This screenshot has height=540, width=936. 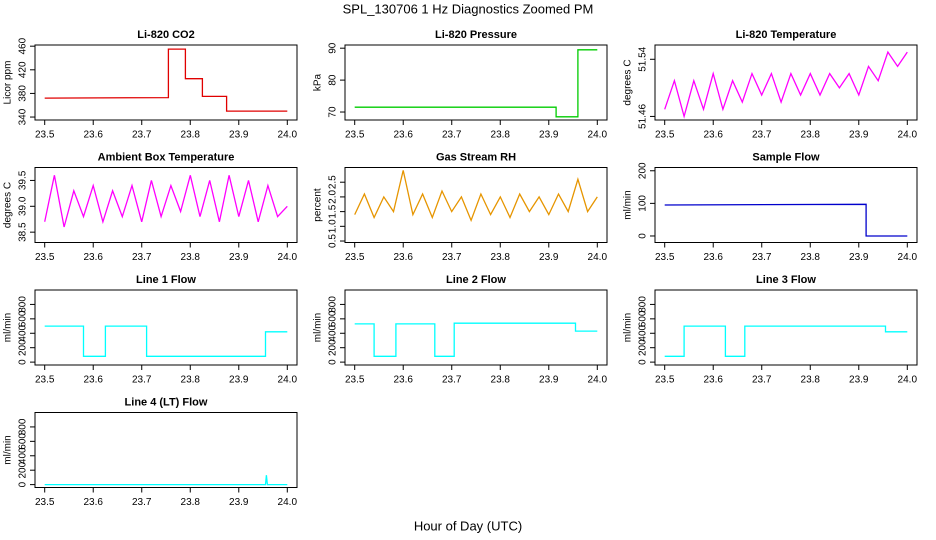 What do you see at coordinates (23, 93) in the screenshot?
I see `y-tick-label: 380` at bounding box center [23, 93].